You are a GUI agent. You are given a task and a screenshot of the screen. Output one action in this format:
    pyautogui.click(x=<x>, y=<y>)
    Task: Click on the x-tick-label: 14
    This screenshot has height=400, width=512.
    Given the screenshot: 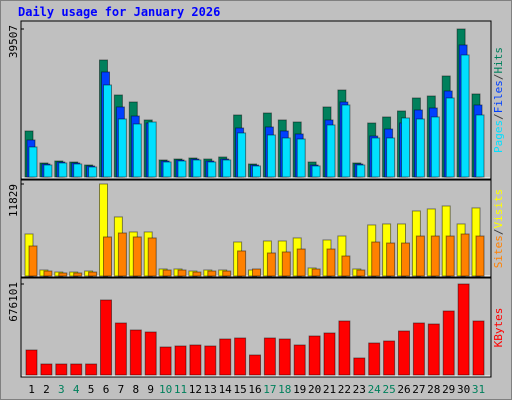 What is the action you would take?
    pyautogui.click(x=226, y=389)
    